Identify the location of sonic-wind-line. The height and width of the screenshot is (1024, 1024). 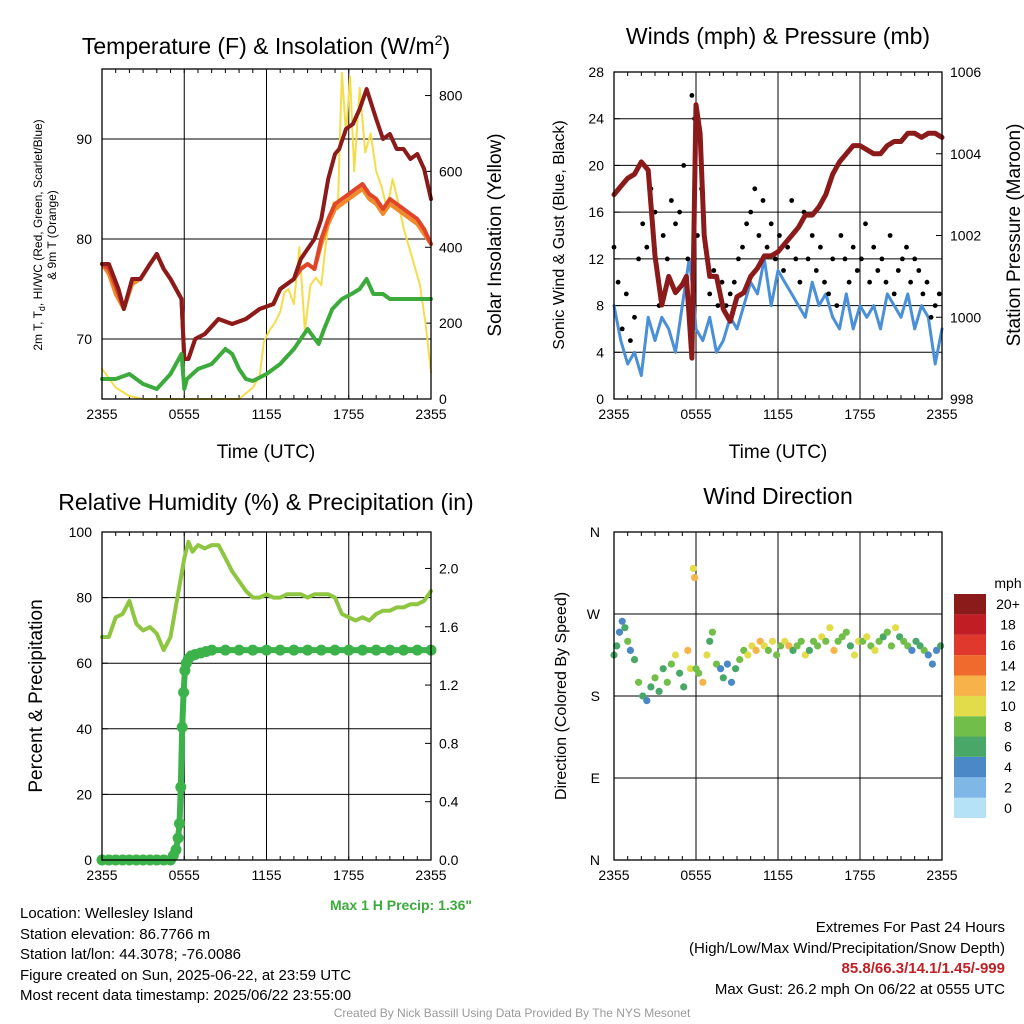
(778, 317).